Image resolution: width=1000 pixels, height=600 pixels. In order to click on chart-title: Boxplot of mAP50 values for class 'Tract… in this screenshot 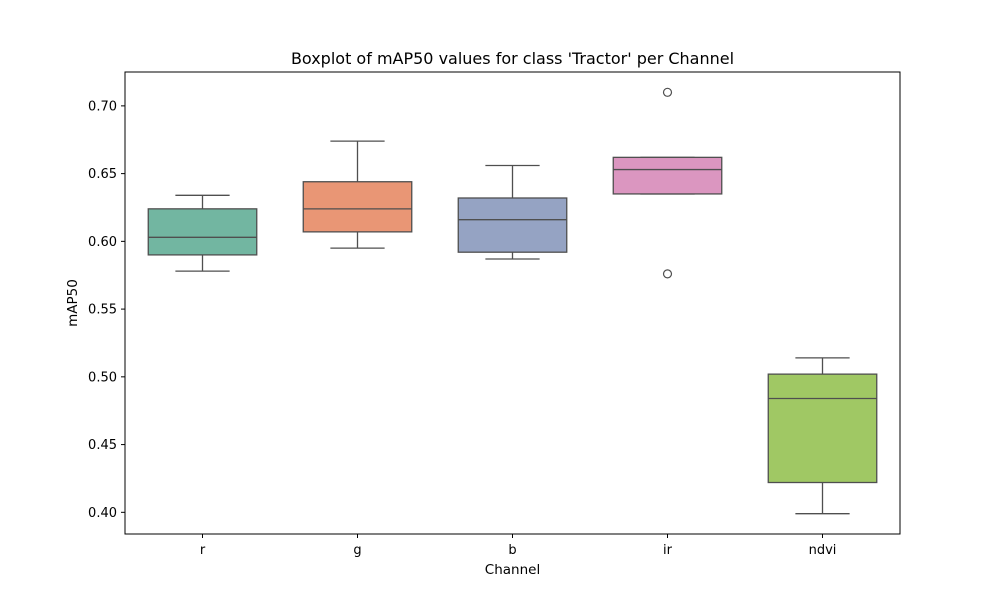, I will do `click(512, 58)`.